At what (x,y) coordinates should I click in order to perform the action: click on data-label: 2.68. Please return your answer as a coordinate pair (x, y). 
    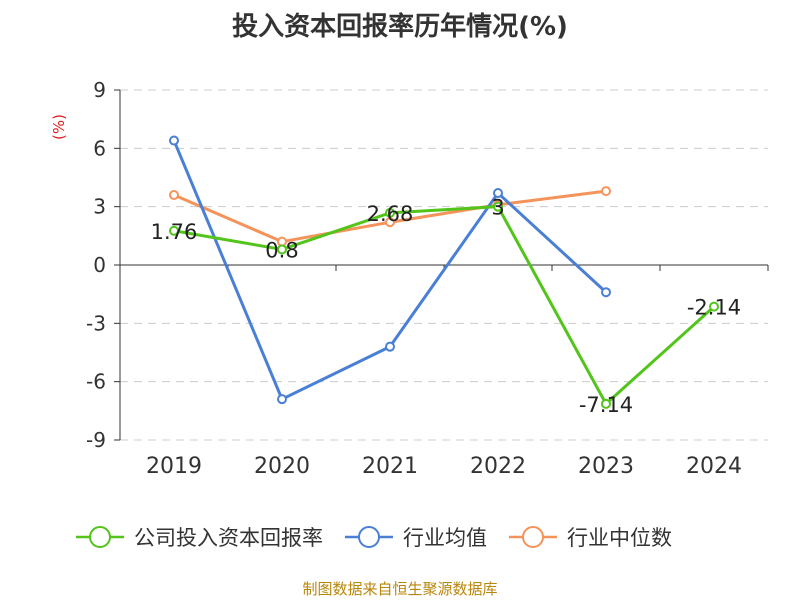
    Looking at the image, I should click on (390, 214).